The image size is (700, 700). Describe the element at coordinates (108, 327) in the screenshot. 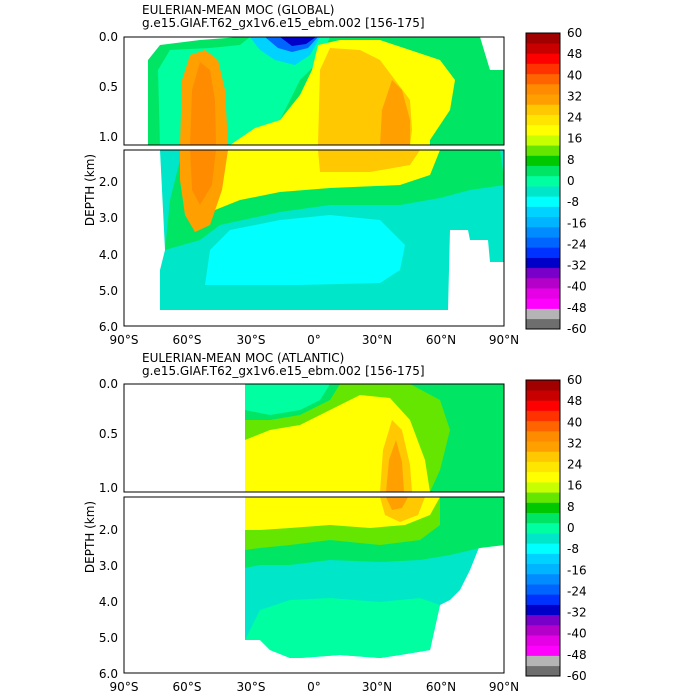

I see `global-ytick-7: 6.0` at that location.